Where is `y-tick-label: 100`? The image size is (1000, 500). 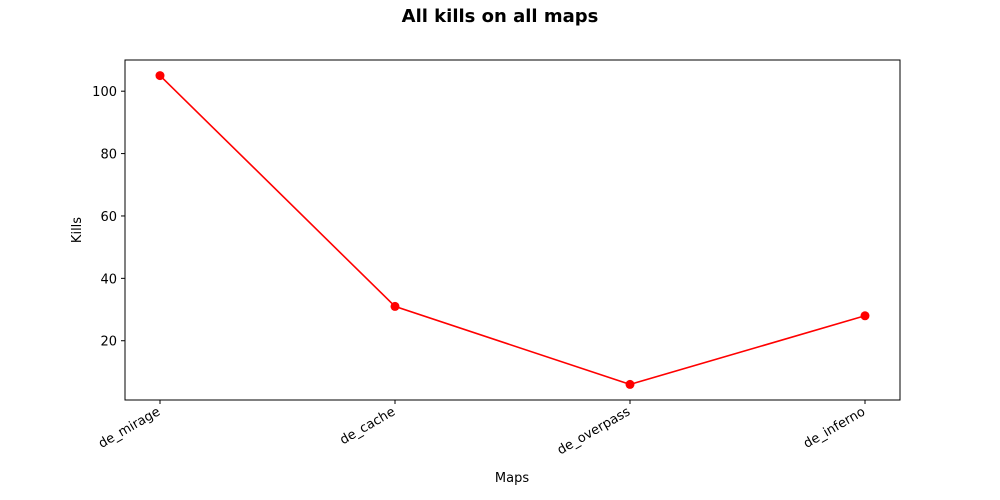 y-tick-label: 100 is located at coordinates (104, 92).